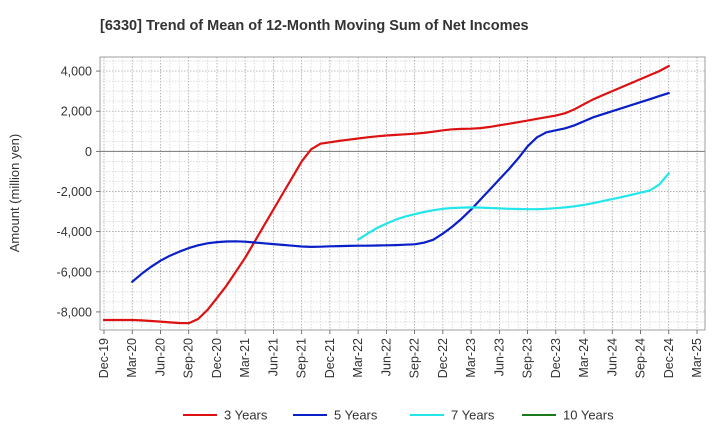 The height and width of the screenshot is (445, 720). Describe the element at coordinates (398, 415) in the screenshot. I see `legend: 3 Years 5 Years 7 Years 10 Years` at that location.